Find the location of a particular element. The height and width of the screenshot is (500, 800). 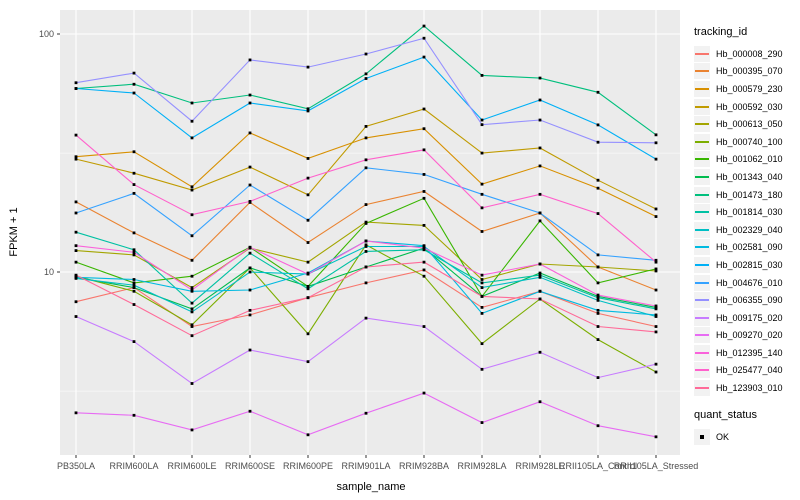

x-tick-label: RRIM600SE is located at coordinates (250, 466).